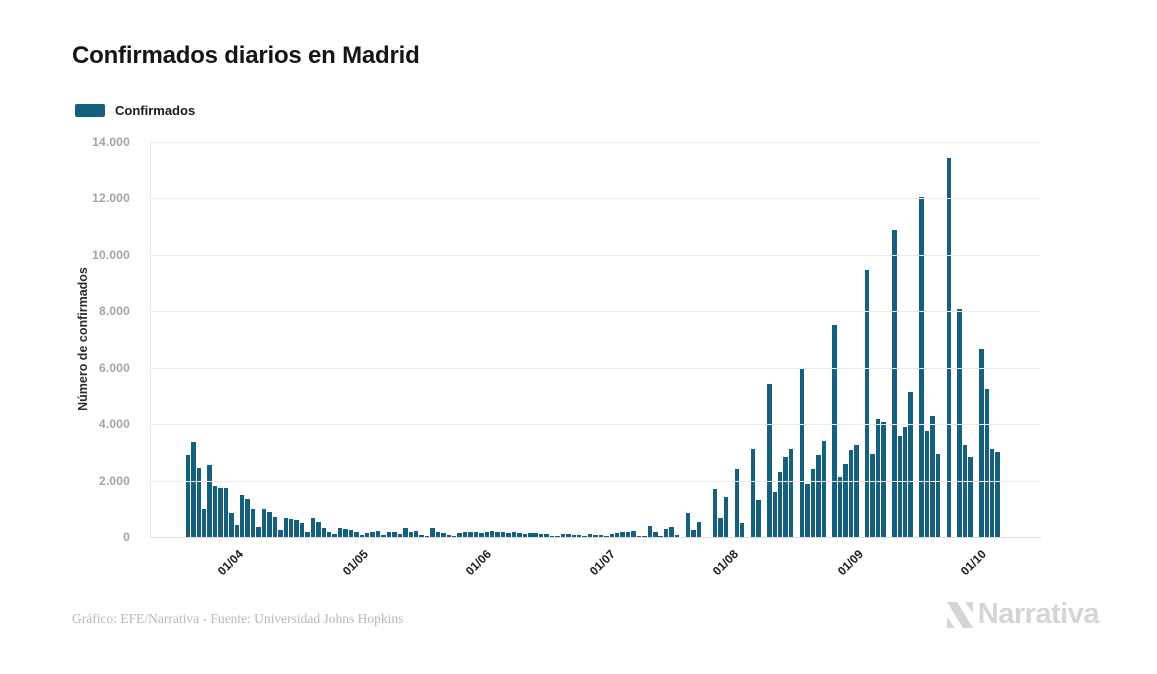 This screenshot has height=674, width=1157. Describe the element at coordinates (478, 563) in the screenshot. I see `x-tick-label: 01/06` at that location.